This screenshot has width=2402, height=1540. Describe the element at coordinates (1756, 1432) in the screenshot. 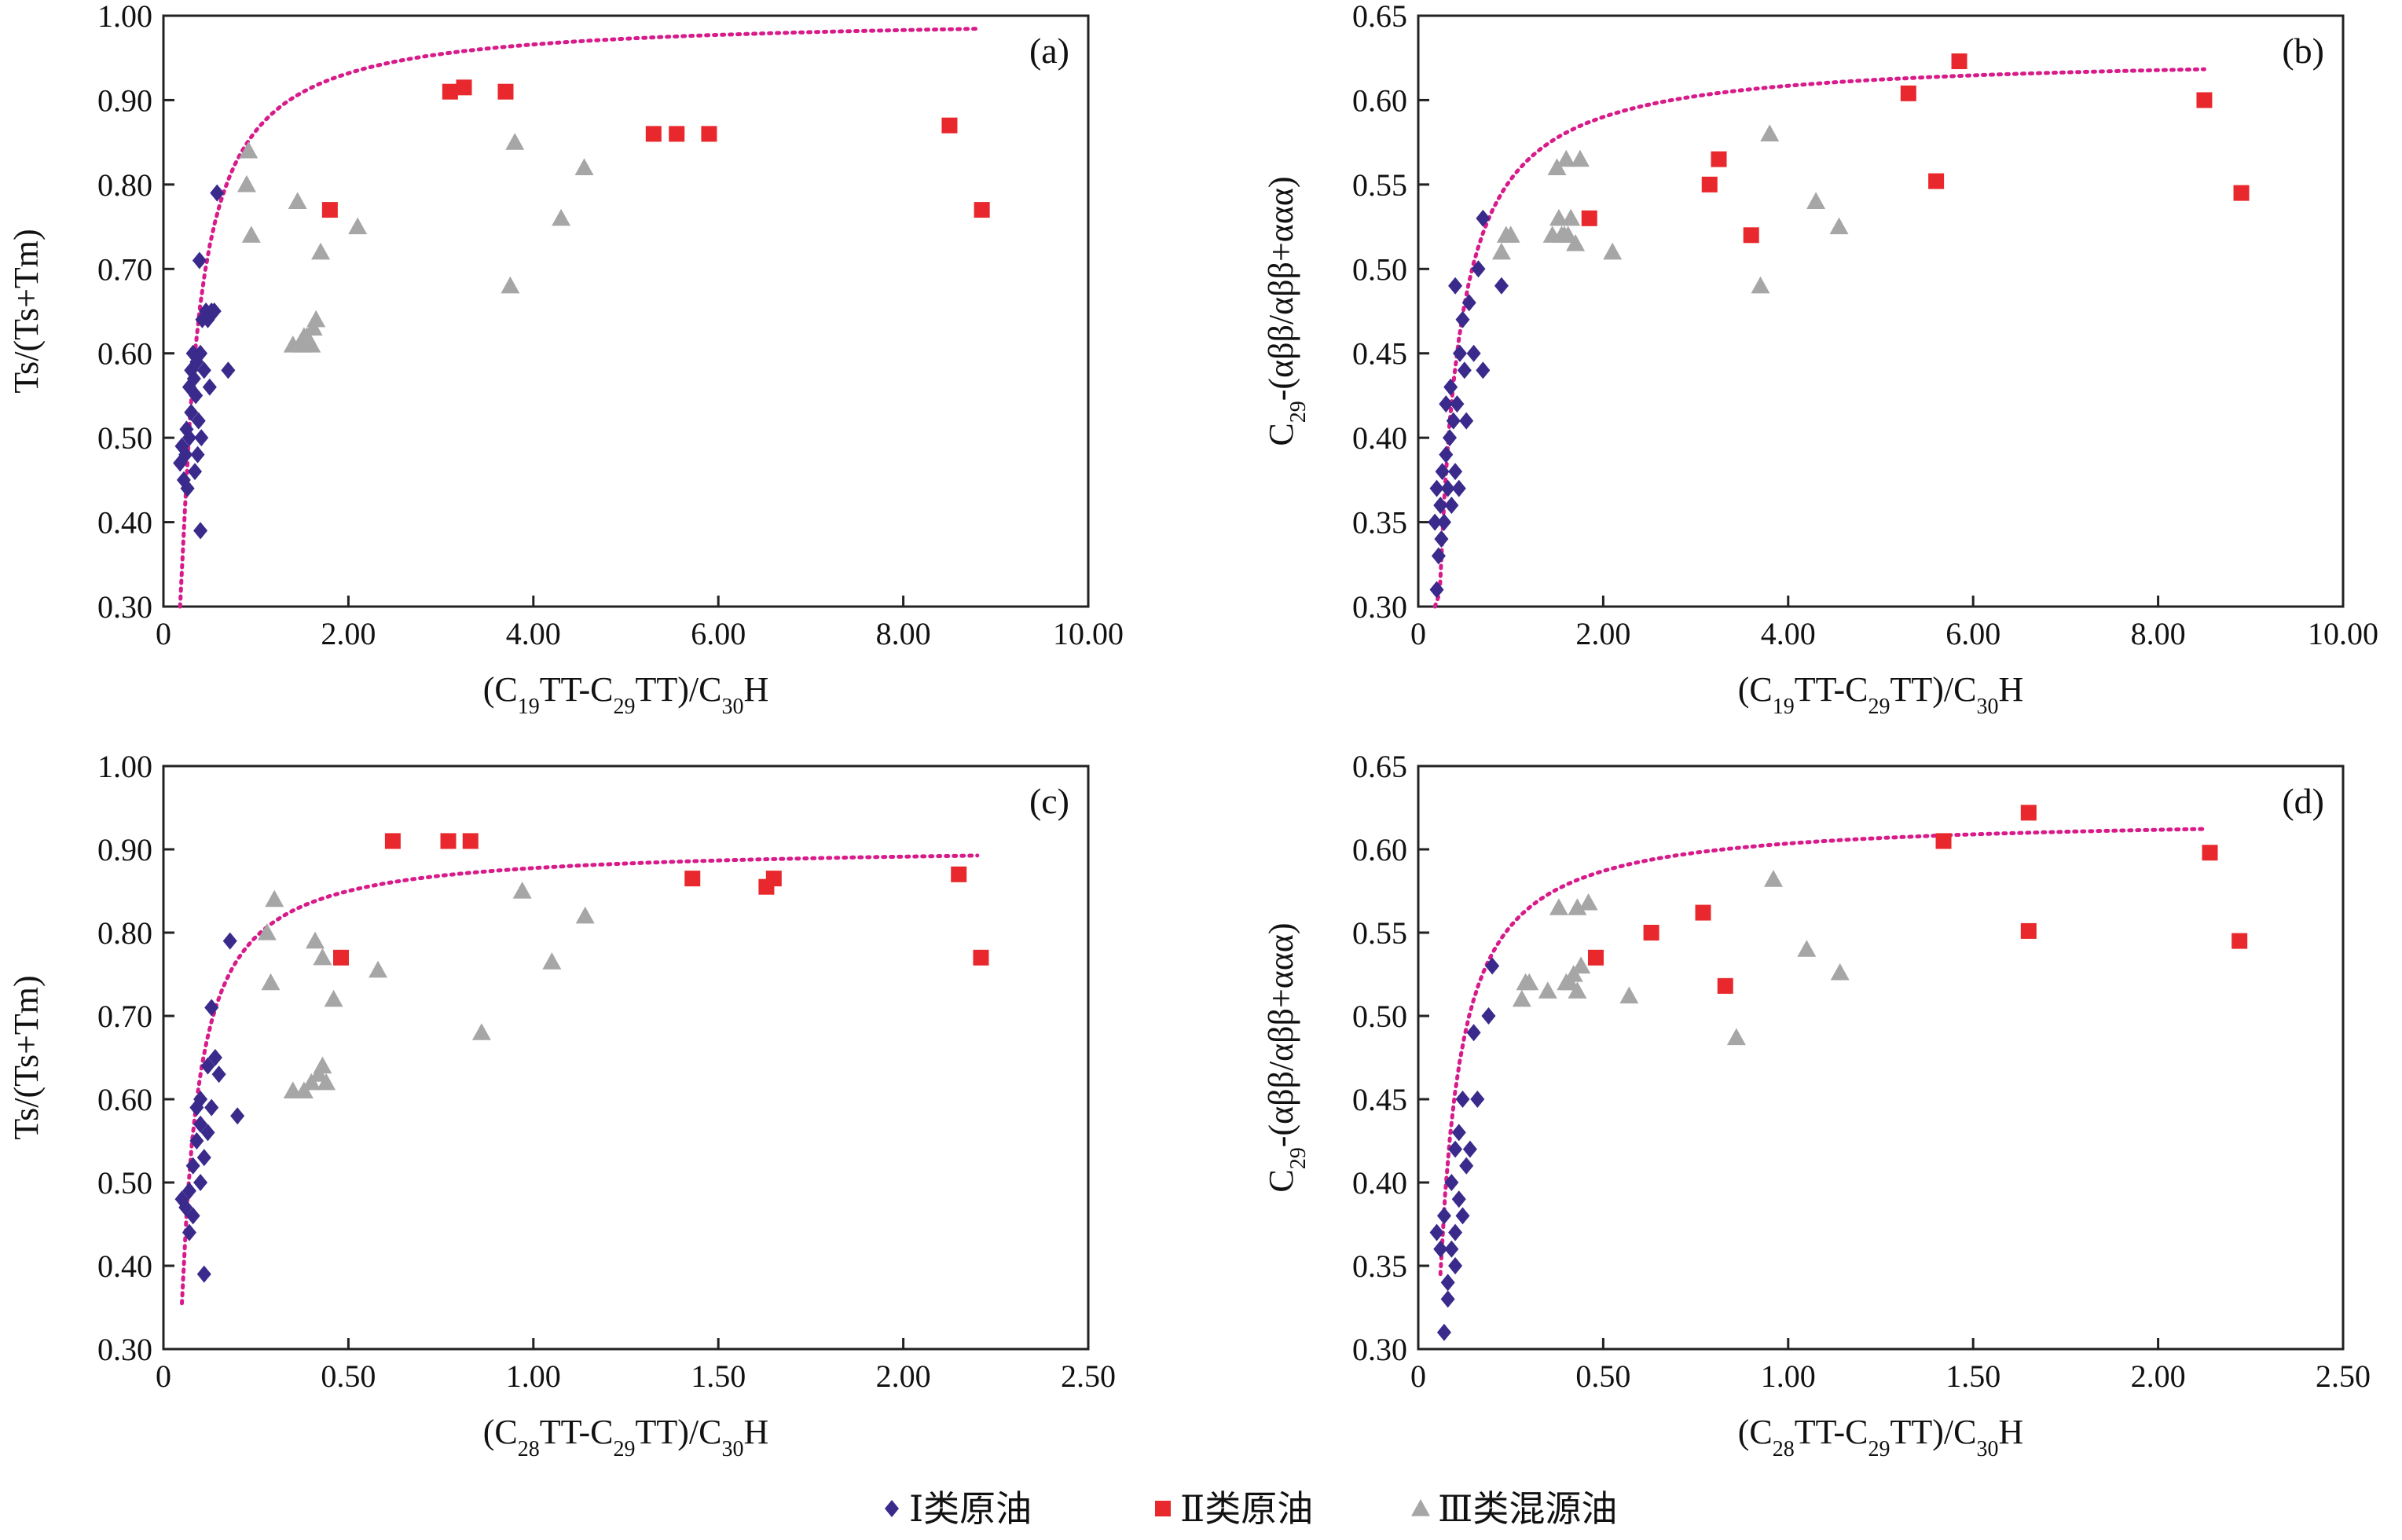

I see `axis-title-part: (C` at that location.